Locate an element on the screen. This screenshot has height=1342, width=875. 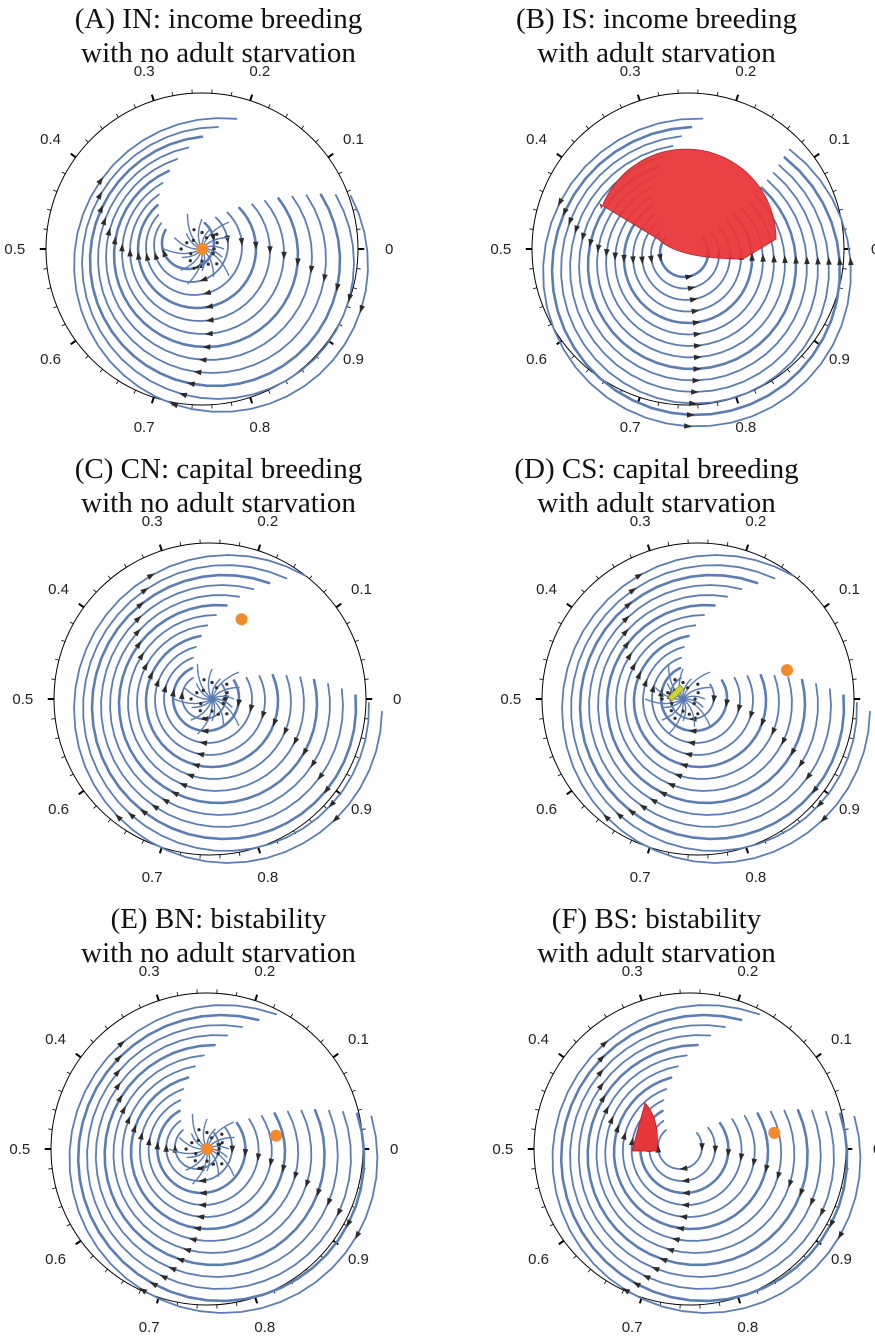
angle-tick-label: 0.5 is located at coordinates (500, 249).